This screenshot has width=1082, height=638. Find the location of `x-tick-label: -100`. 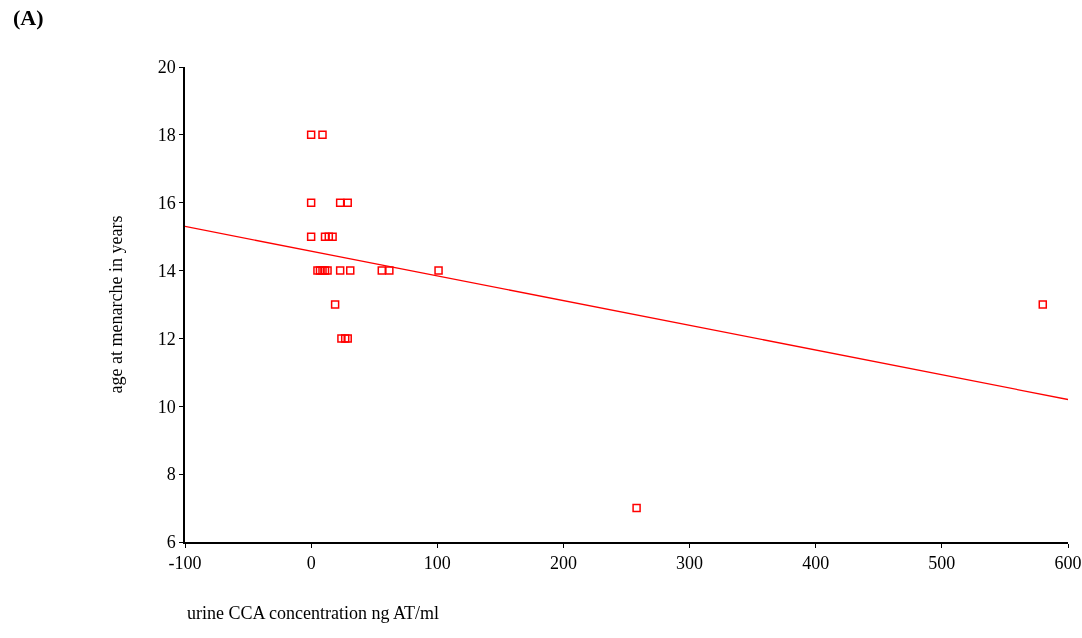

x-tick-label: -100 is located at coordinates (185, 563).